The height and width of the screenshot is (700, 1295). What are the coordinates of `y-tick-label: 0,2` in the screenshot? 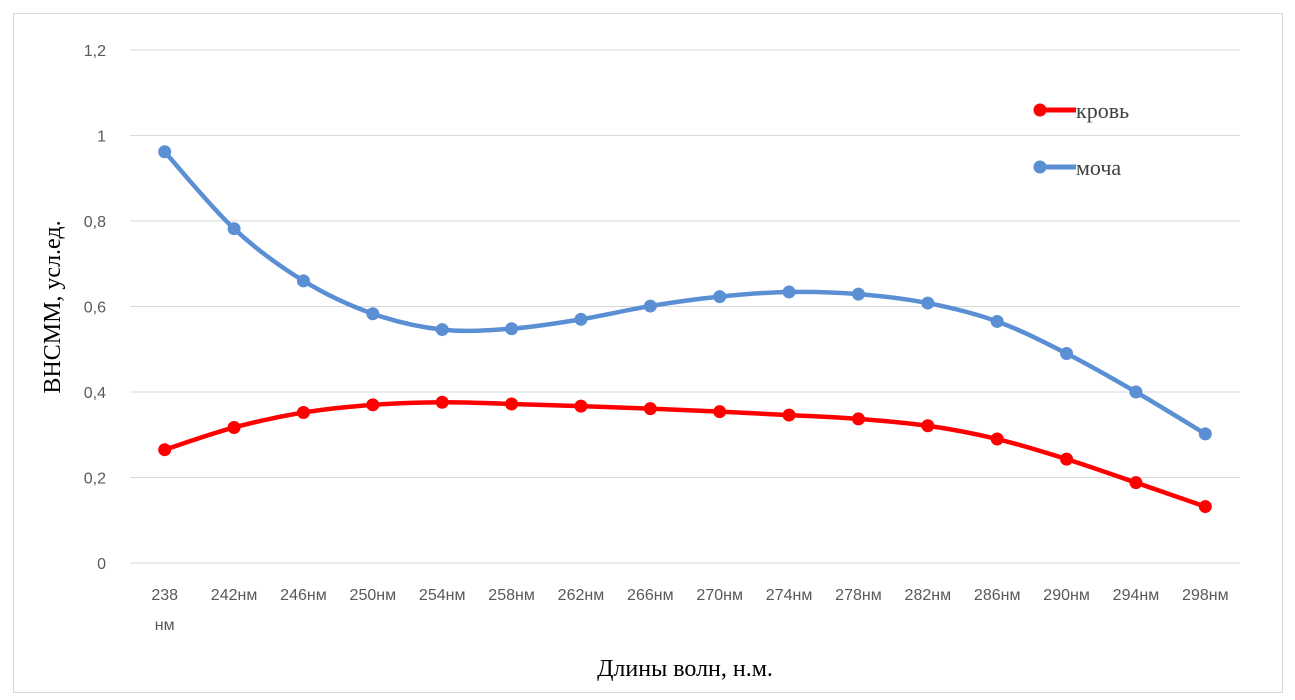 It's located at (95, 479).